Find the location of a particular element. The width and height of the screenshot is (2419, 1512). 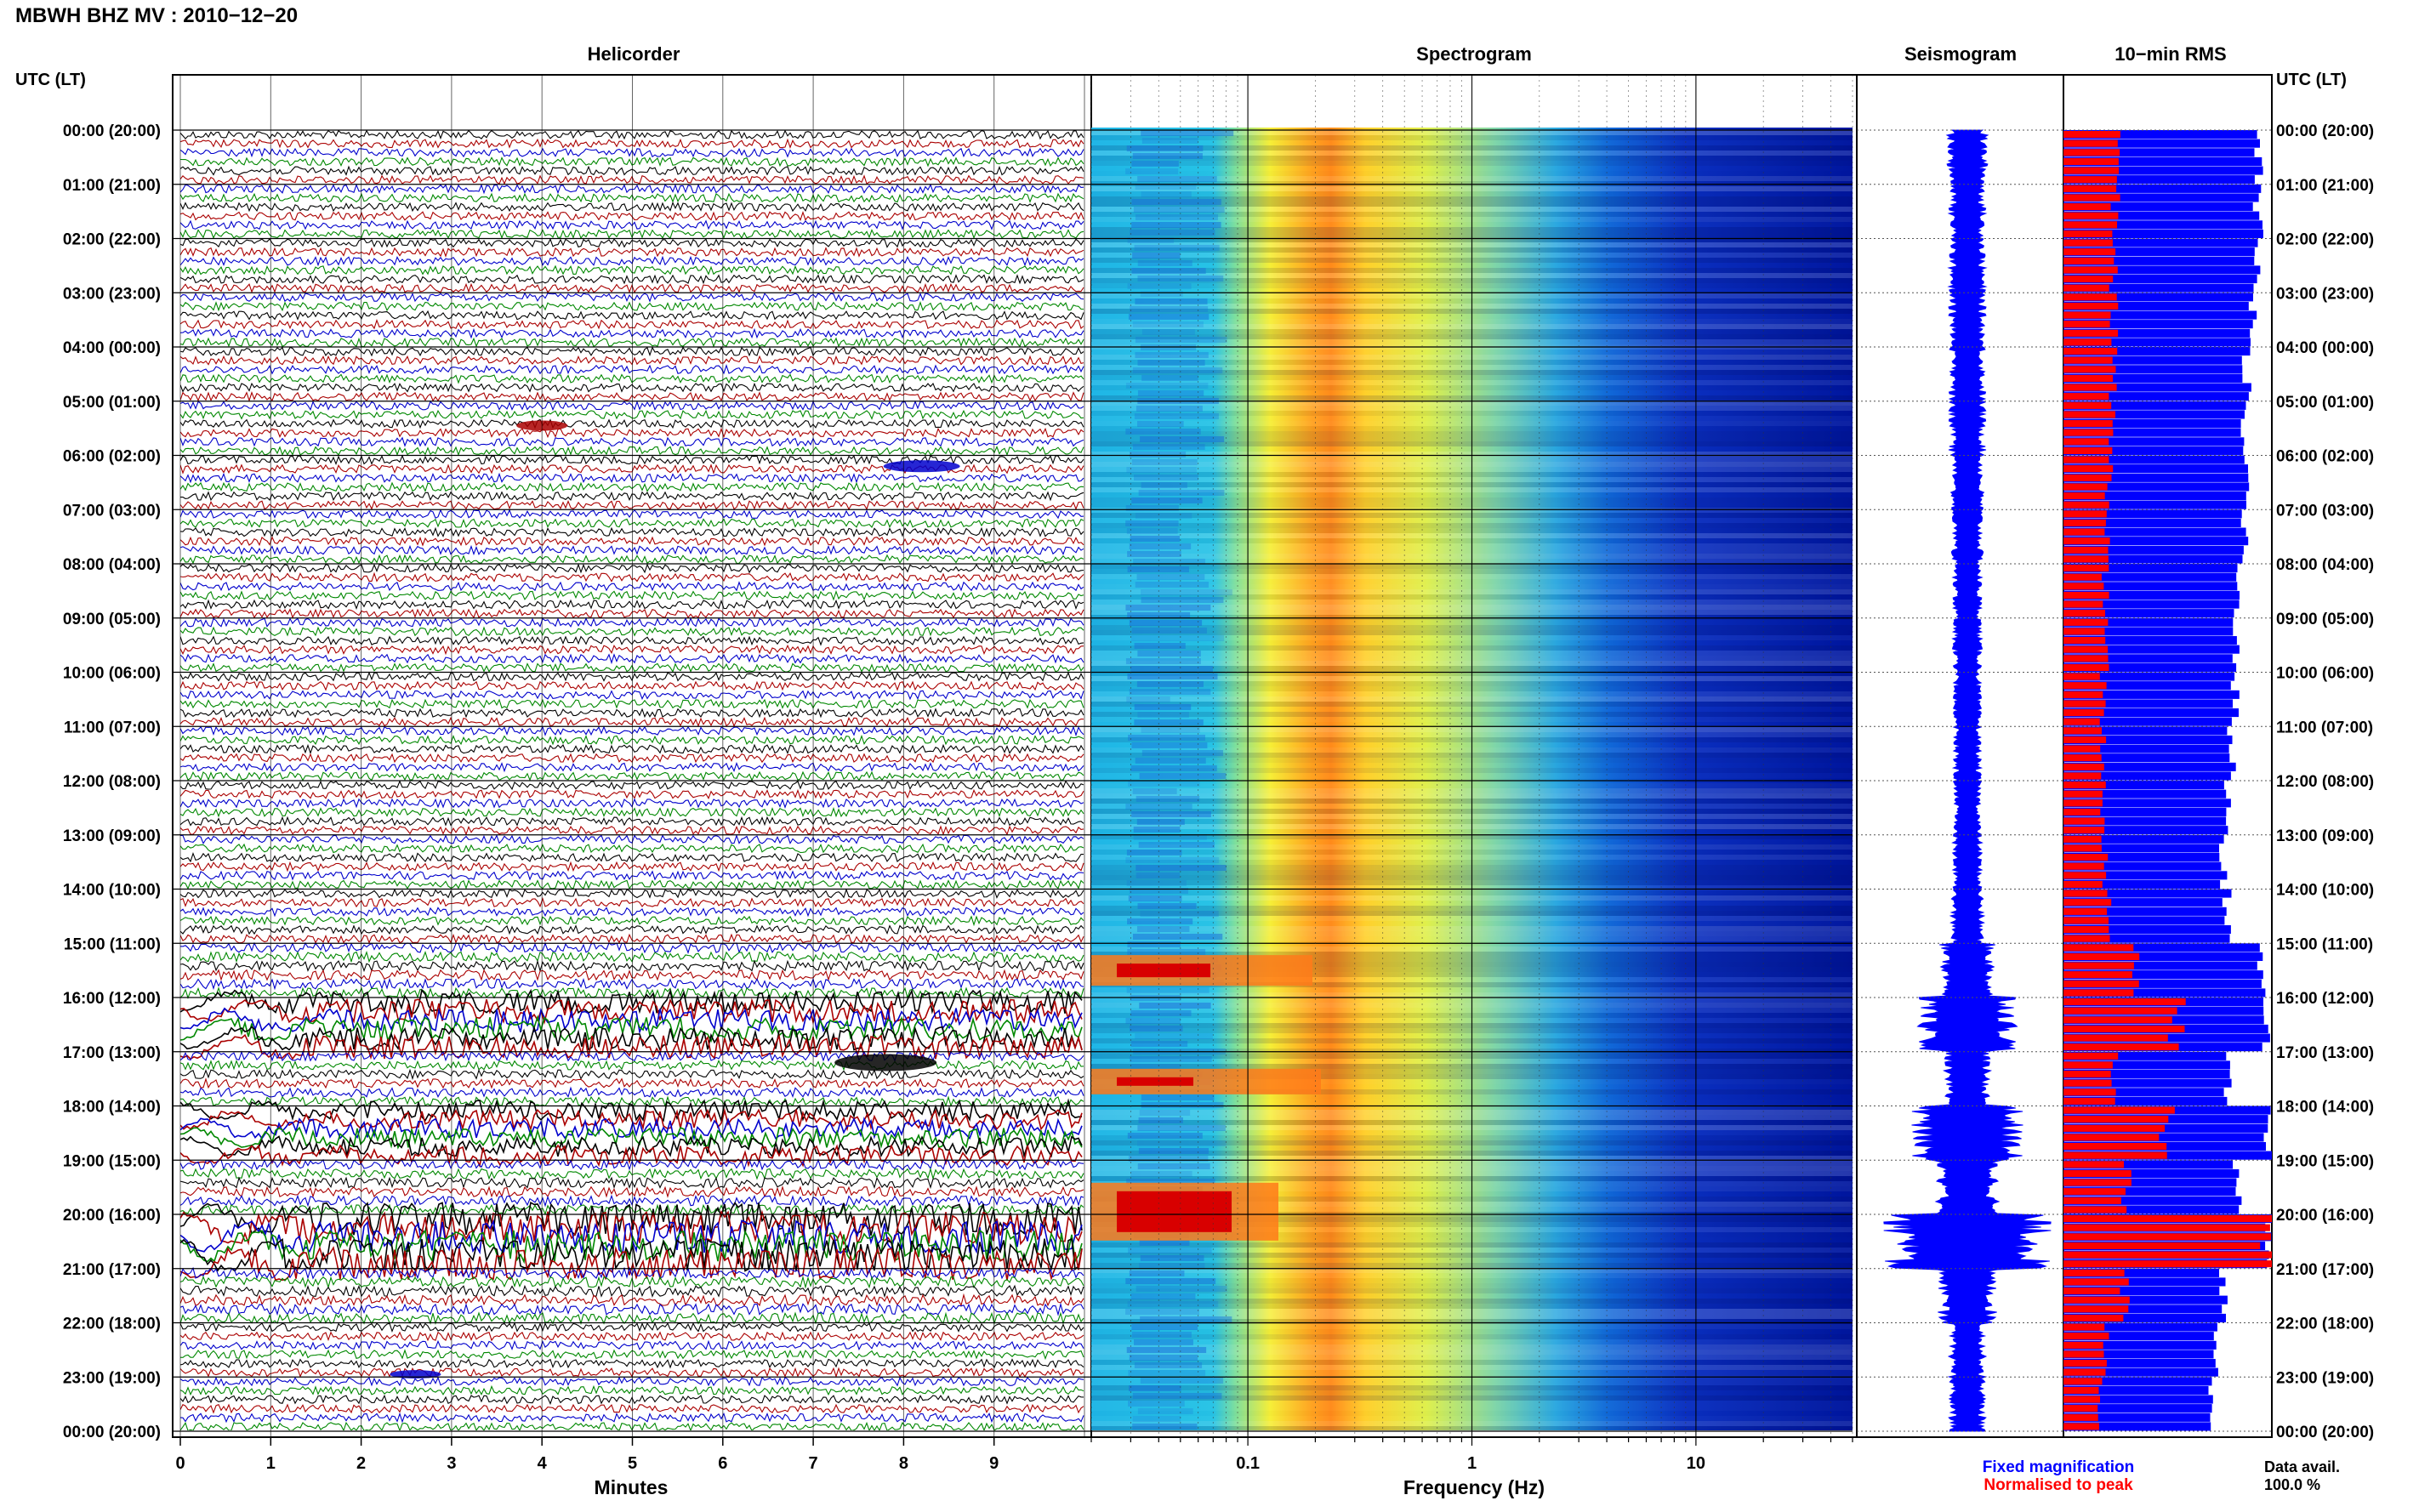

time-label-right: 21:00 (17:00) is located at coordinates (2325, 1270).